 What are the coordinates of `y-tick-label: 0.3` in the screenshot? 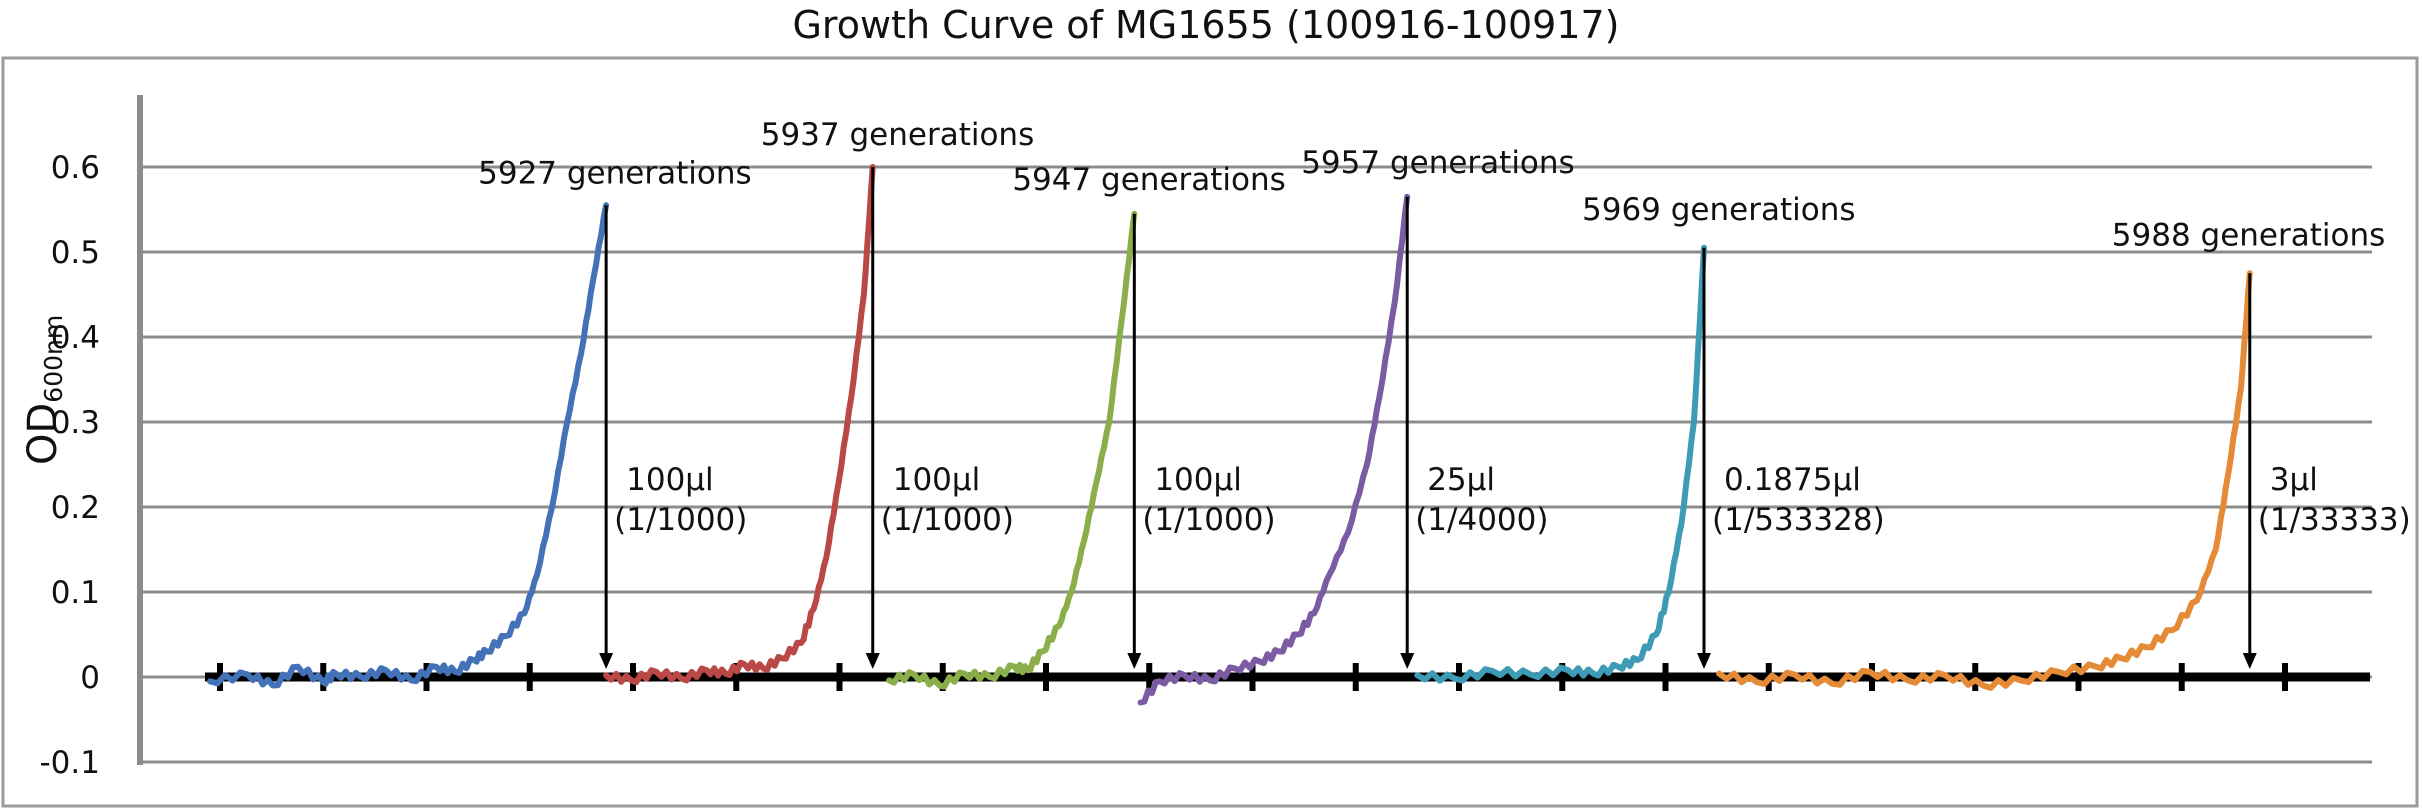 It's located at (75, 423).